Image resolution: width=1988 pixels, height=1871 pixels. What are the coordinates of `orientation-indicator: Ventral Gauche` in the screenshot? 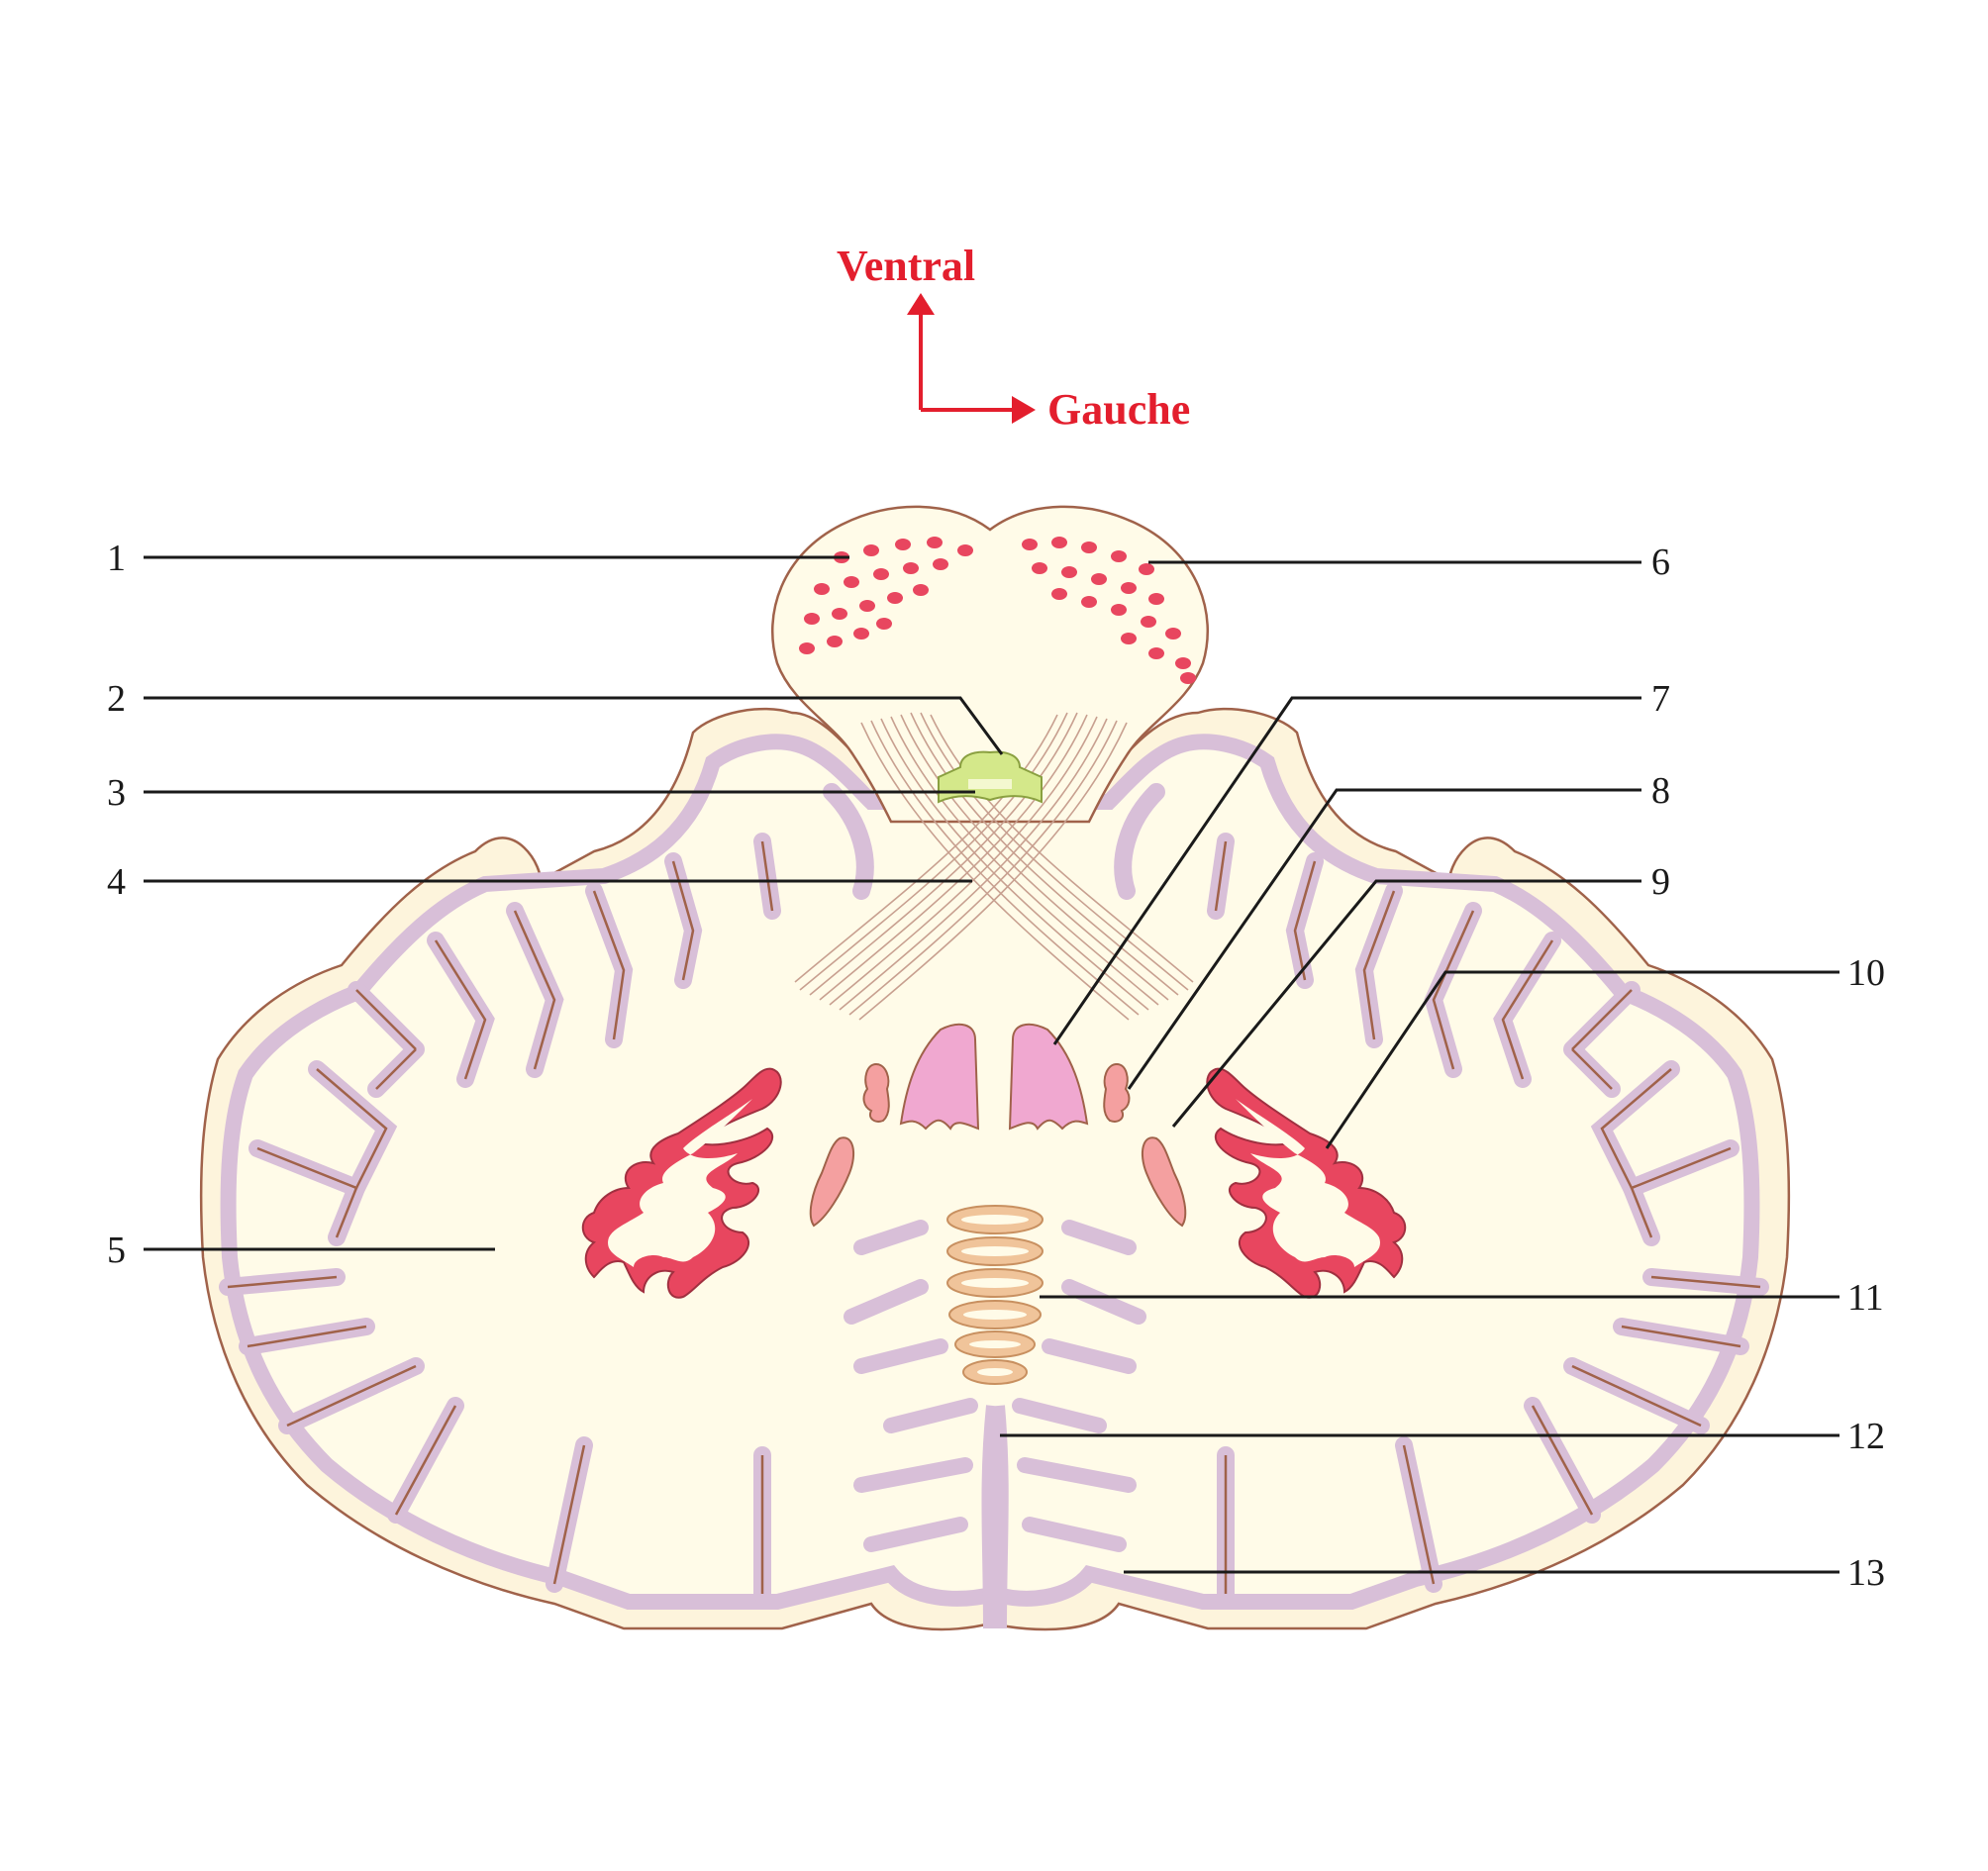 It's located at (1013, 338).